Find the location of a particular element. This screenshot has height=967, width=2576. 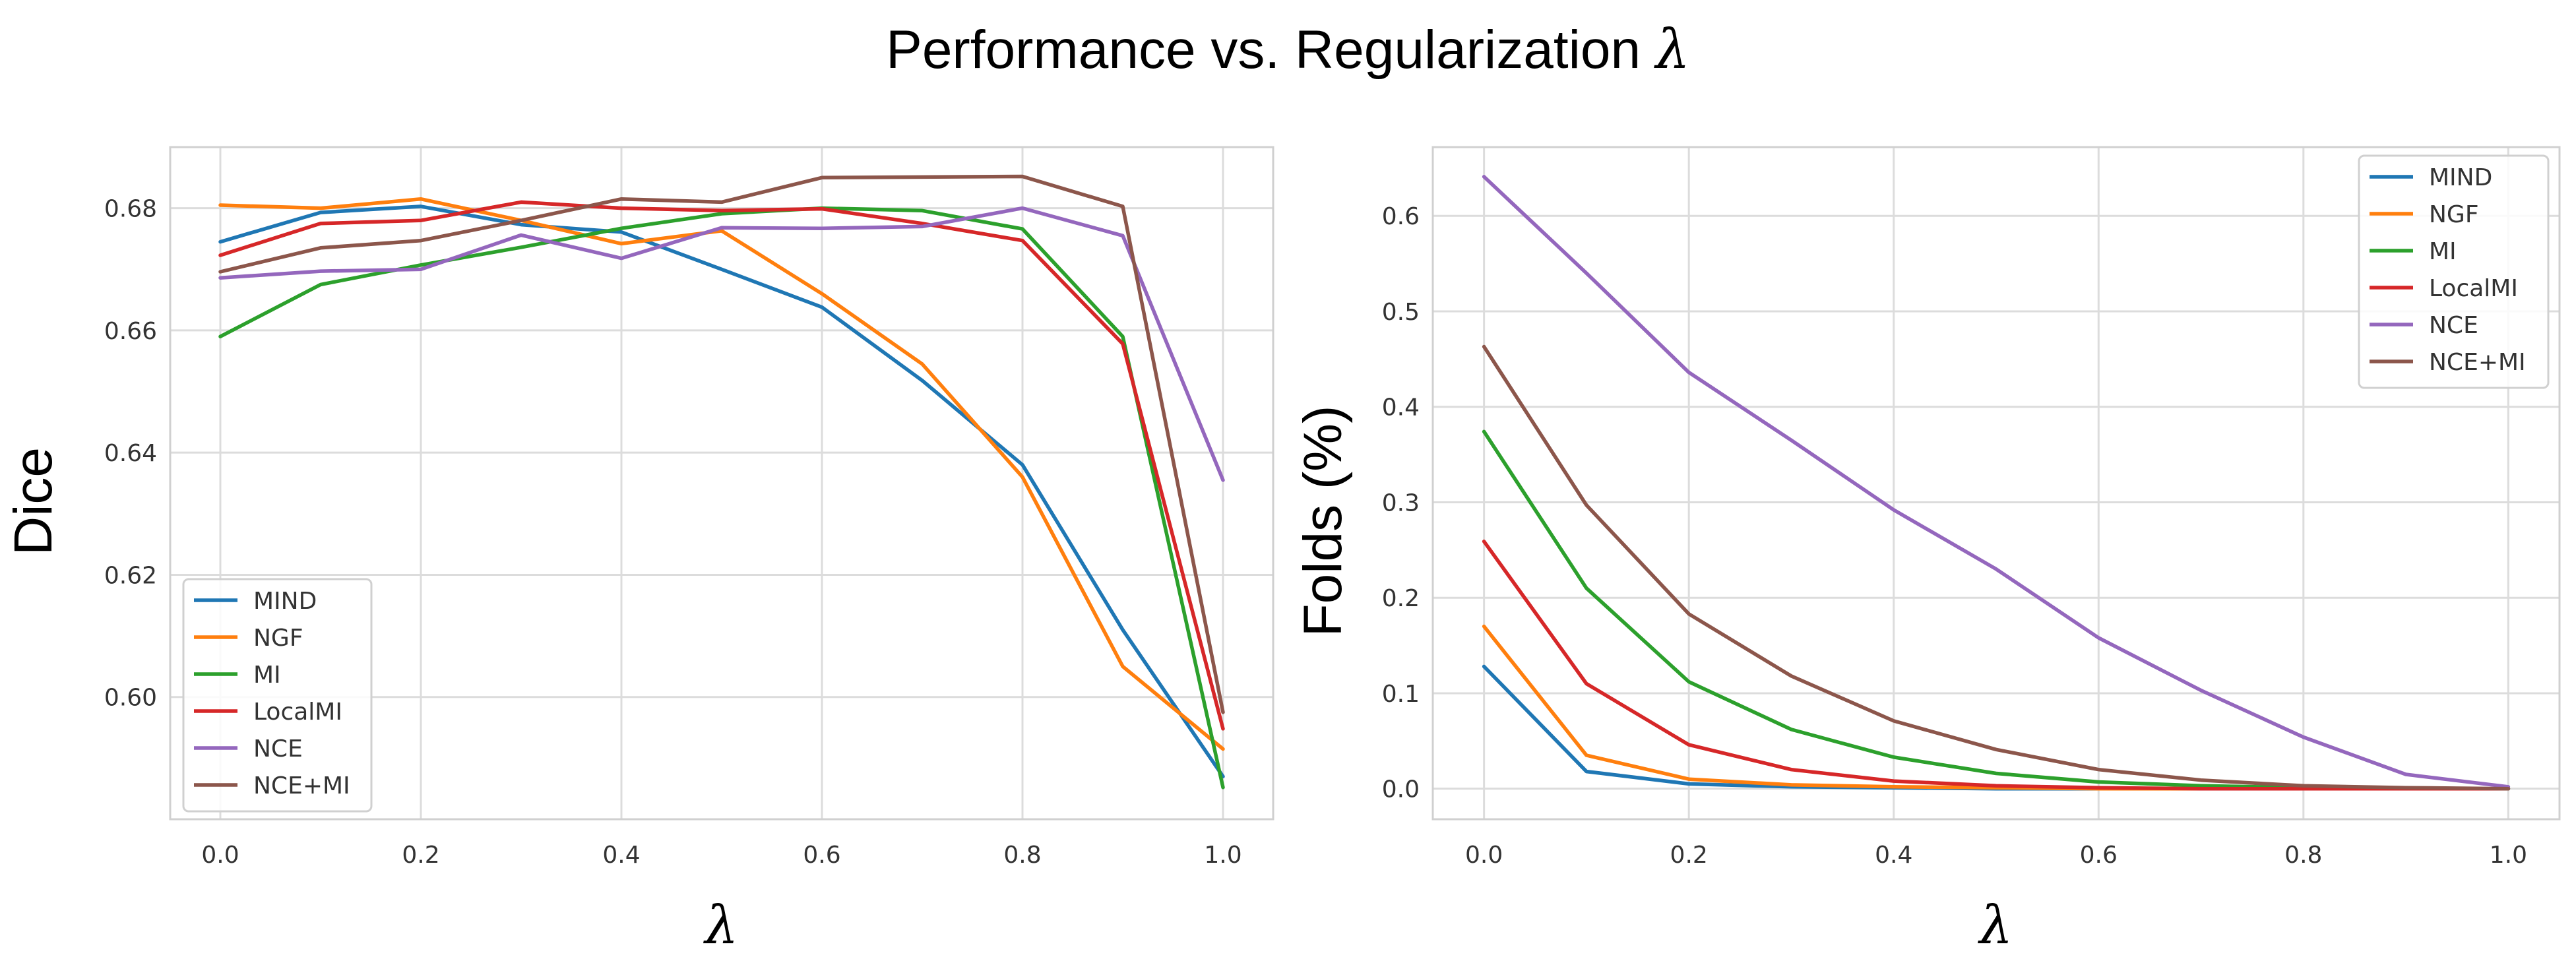

y-tick-label: 0.6 is located at coordinates (1401, 216).